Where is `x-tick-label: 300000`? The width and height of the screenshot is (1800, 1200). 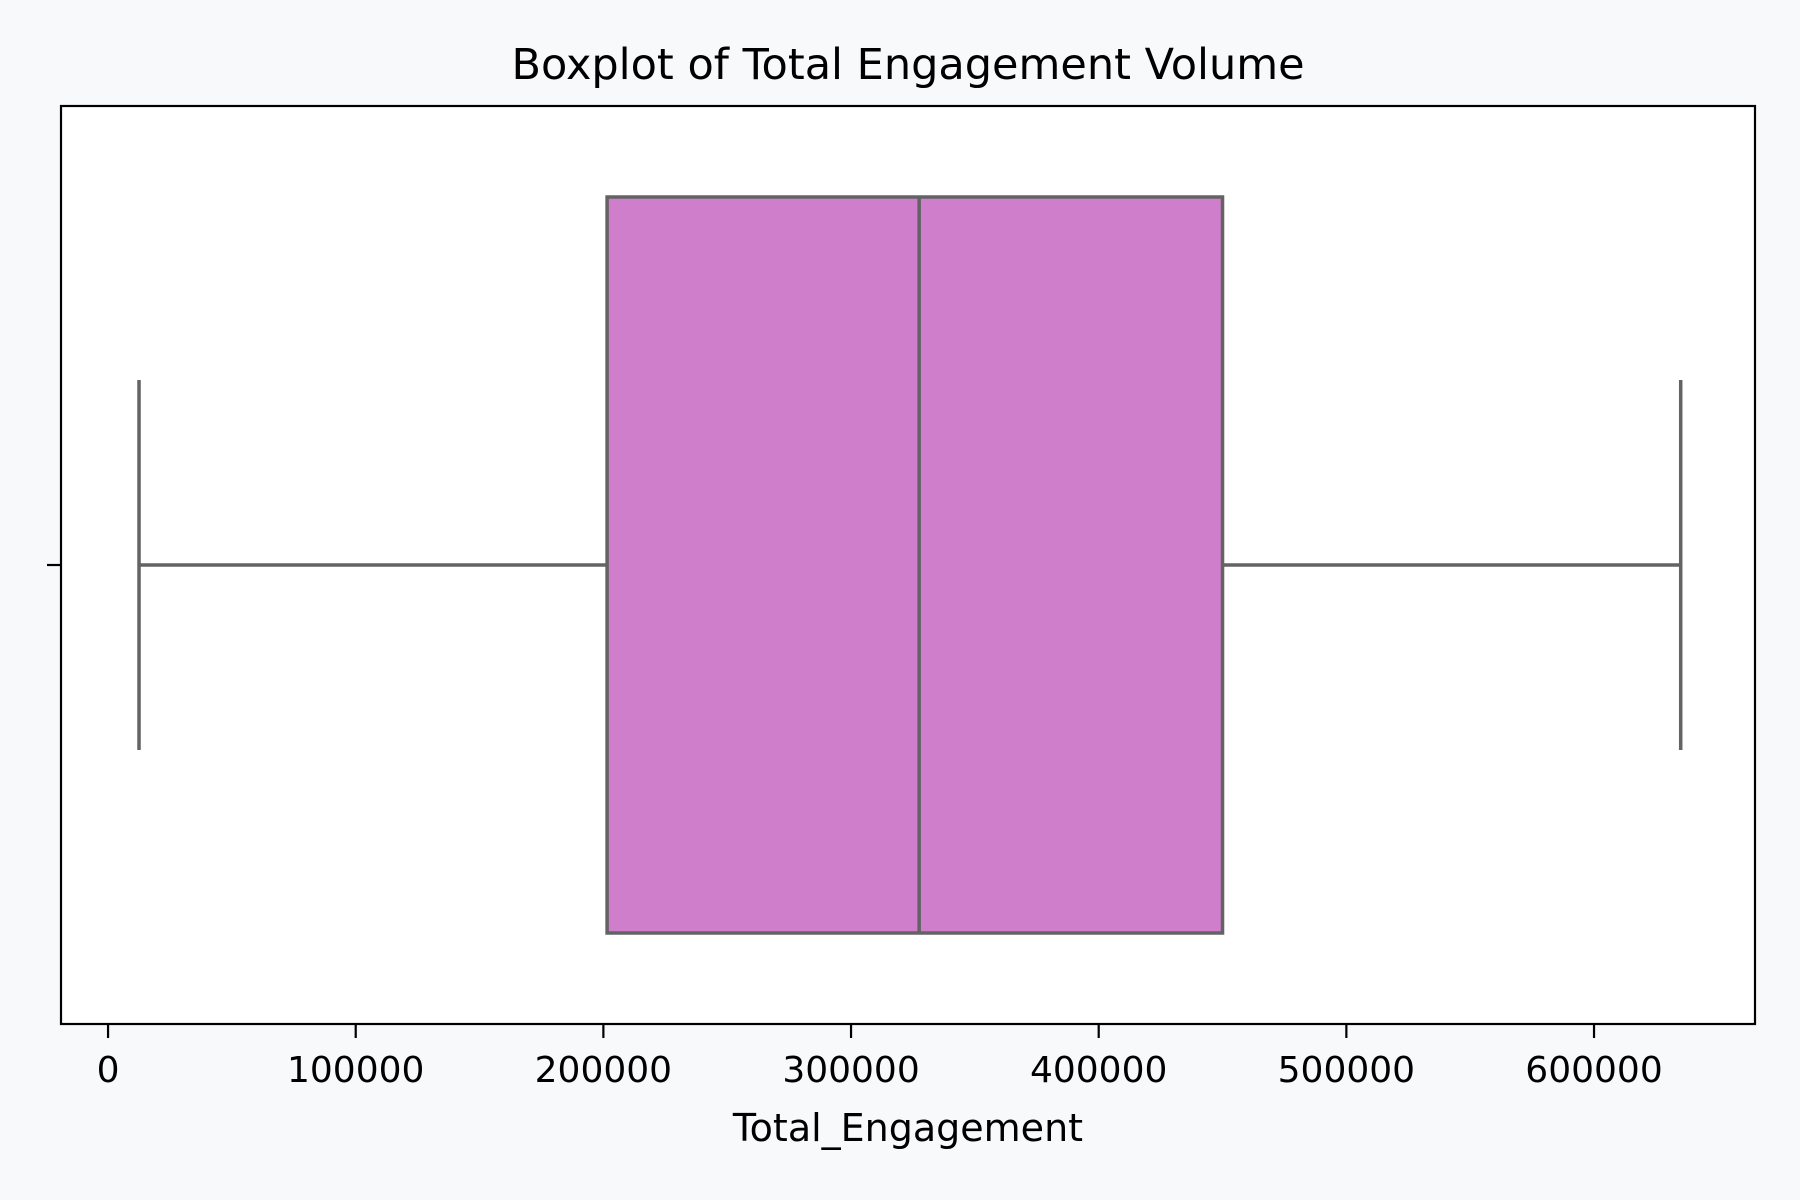 x-tick-label: 300000 is located at coordinates (850, 1070).